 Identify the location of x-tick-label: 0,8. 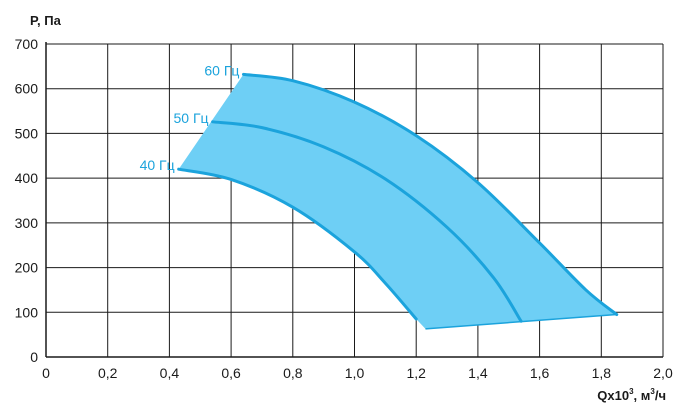
(293, 373).